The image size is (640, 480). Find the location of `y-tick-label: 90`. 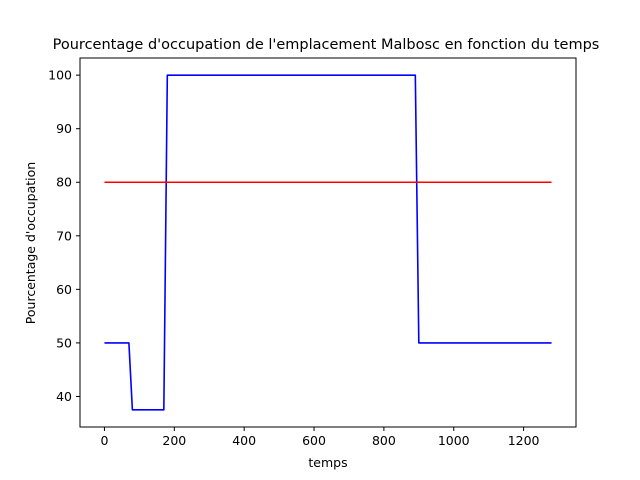

y-tick-label: 90 is located at coordinates (64, 128).